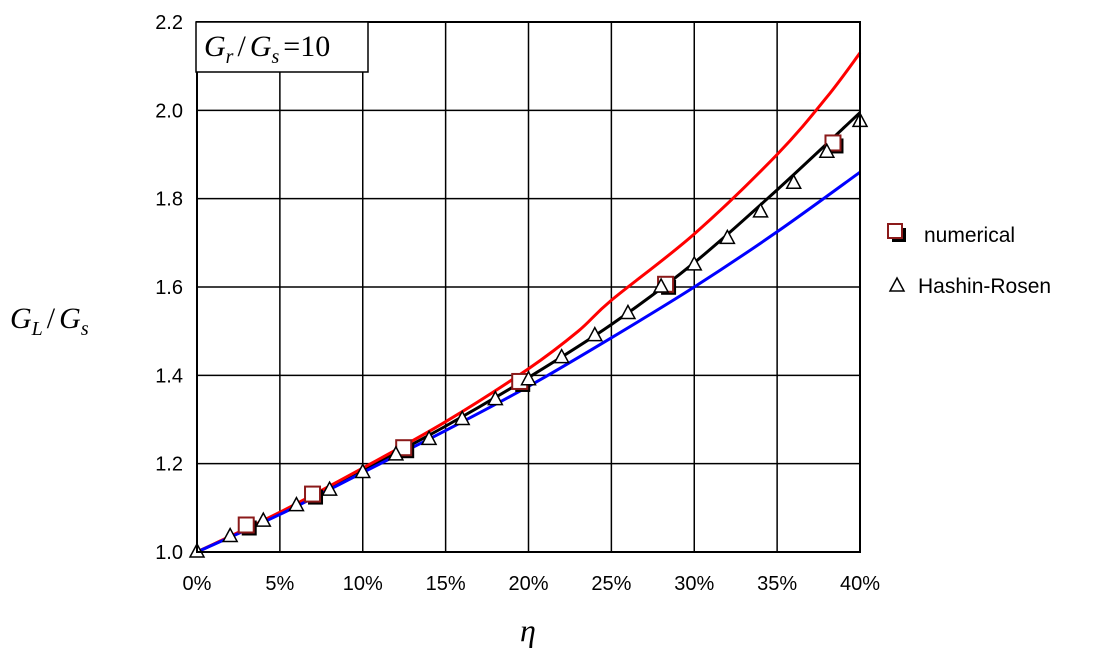 Image resolution: width=1110 pixels, height=650 pixels. Describe the element at coordinates (275, 57) in the screenshot. I see `annotation-sub2: s` at that location.